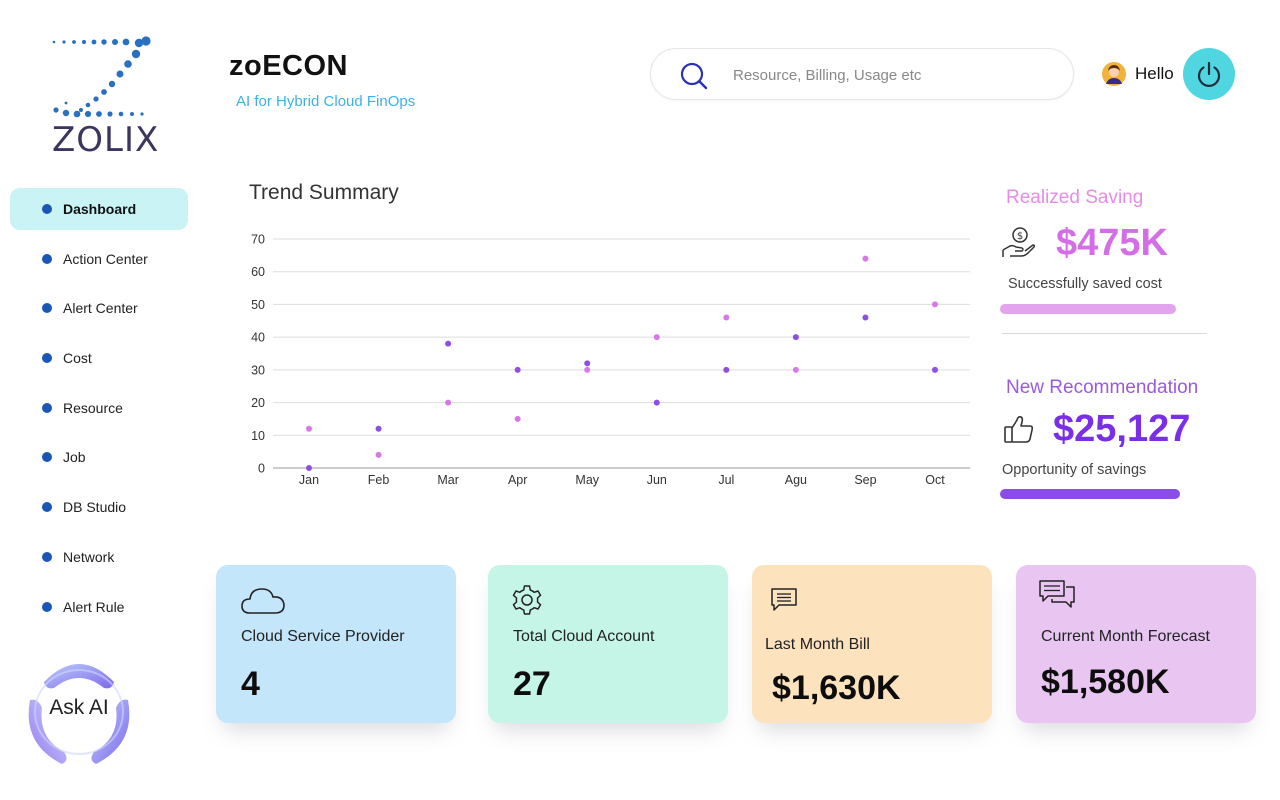 The width and height of the screenshot is (1280, 800). Describe the element at coordinates (106, 140) in the screenshot. I see `logo-text: ZOLIX` at that location.